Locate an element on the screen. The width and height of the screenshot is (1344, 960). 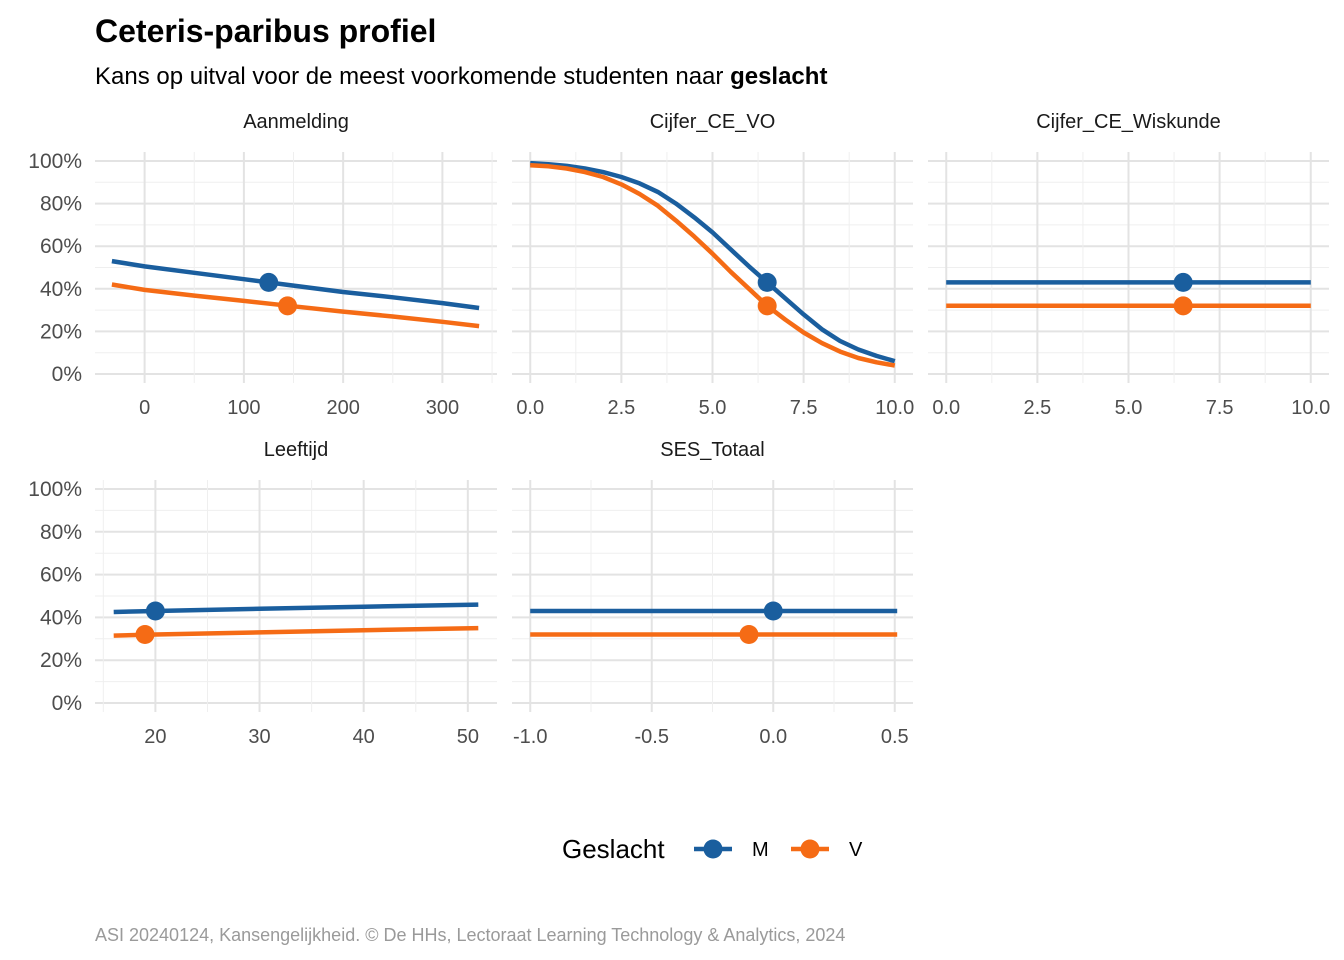
legend-label: M is located at coordinates (760, 850).